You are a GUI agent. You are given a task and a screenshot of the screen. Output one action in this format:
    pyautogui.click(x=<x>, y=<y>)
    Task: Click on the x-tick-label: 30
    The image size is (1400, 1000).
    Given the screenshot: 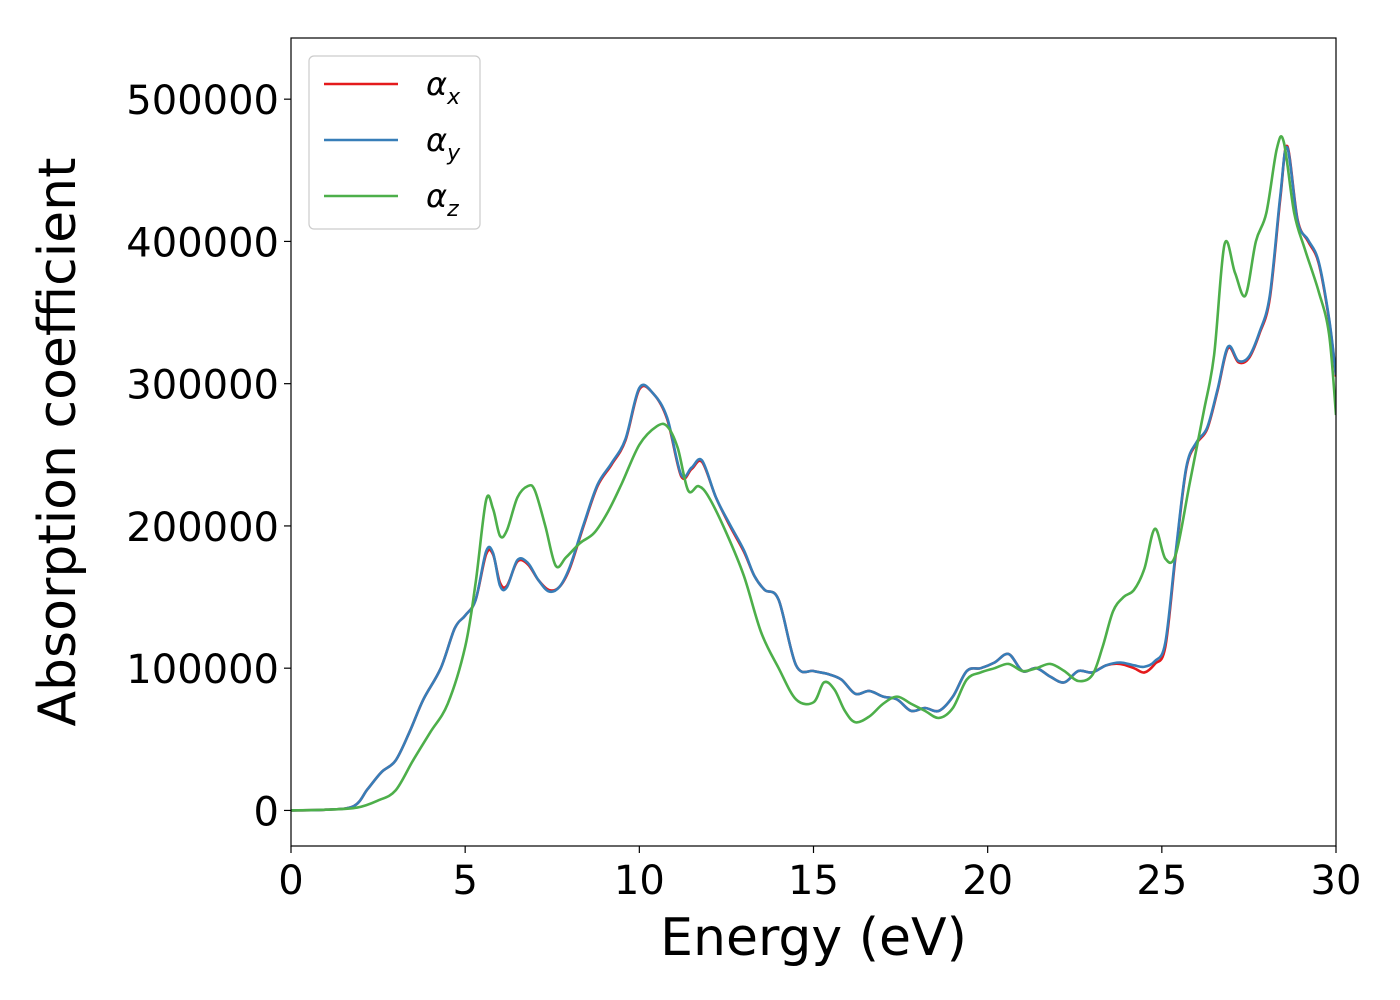 What is the action you would take?
    pyautogui.click(x=1336, y=881)
    